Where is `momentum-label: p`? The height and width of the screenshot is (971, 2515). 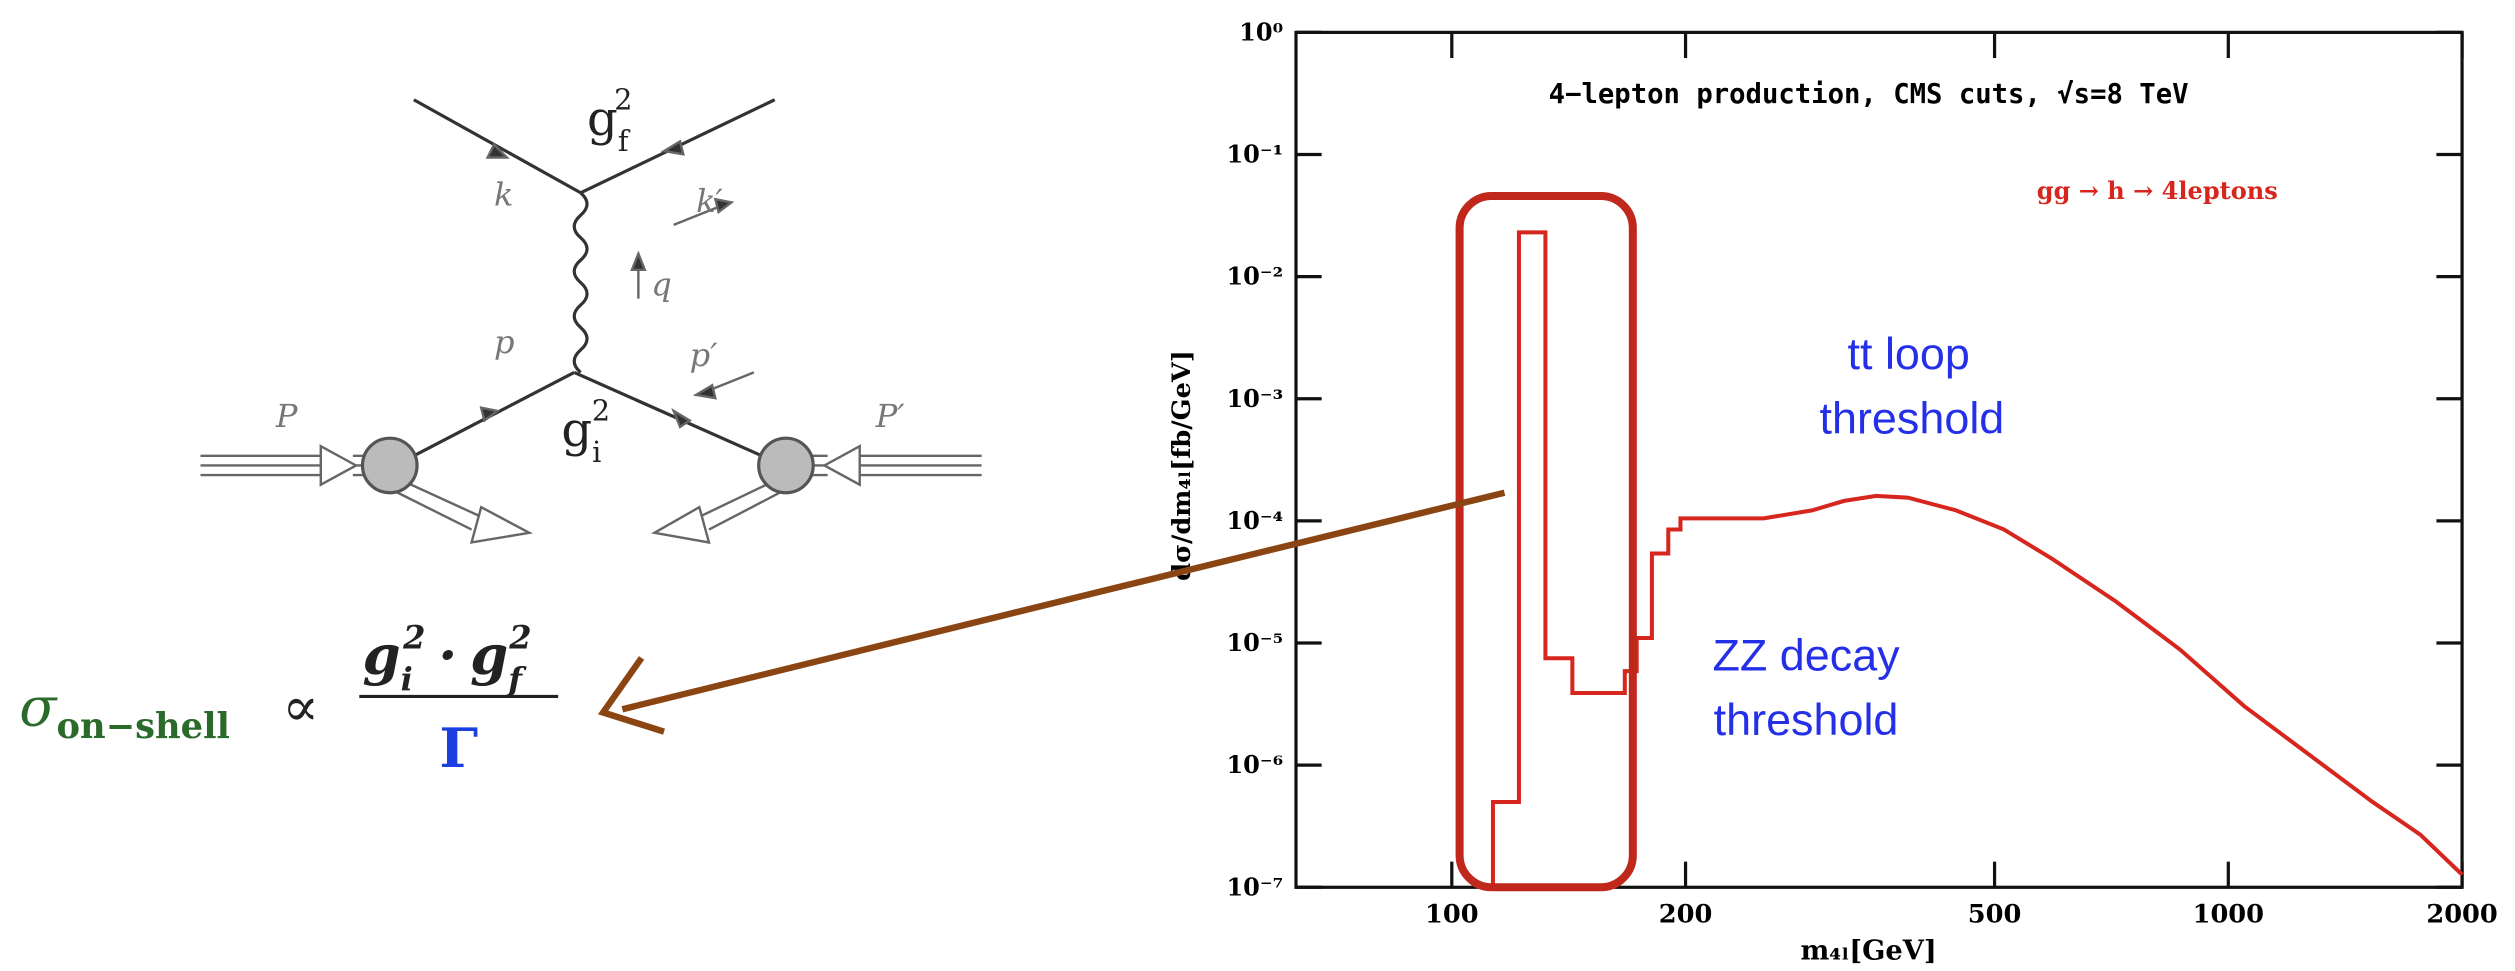 momentum-label: p is located at coordinates (504, 342).